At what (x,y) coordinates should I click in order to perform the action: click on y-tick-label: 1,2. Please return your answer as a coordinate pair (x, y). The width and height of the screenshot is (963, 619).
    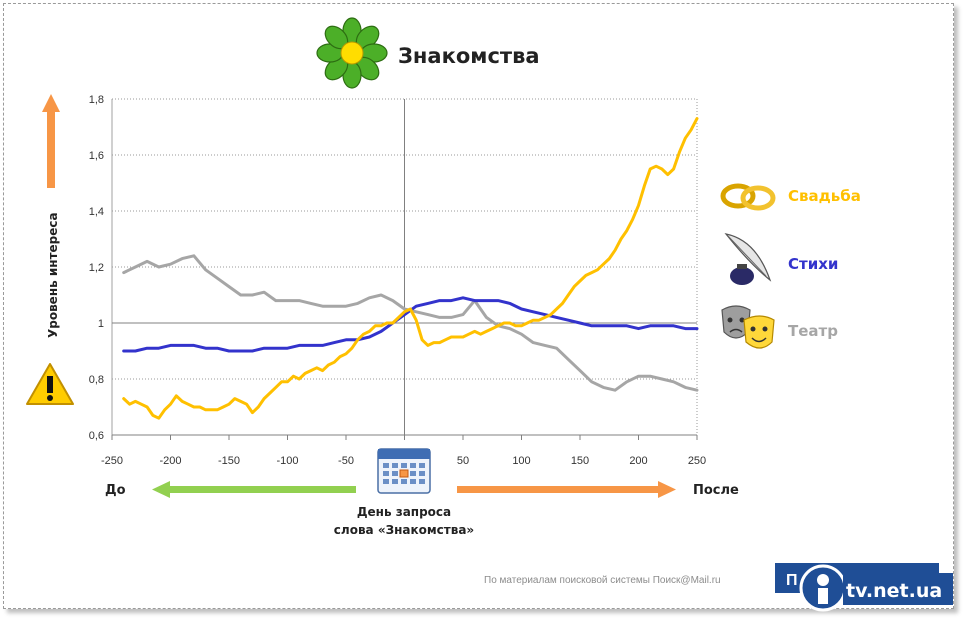
    Looking at the image, I should click on (96, 268).